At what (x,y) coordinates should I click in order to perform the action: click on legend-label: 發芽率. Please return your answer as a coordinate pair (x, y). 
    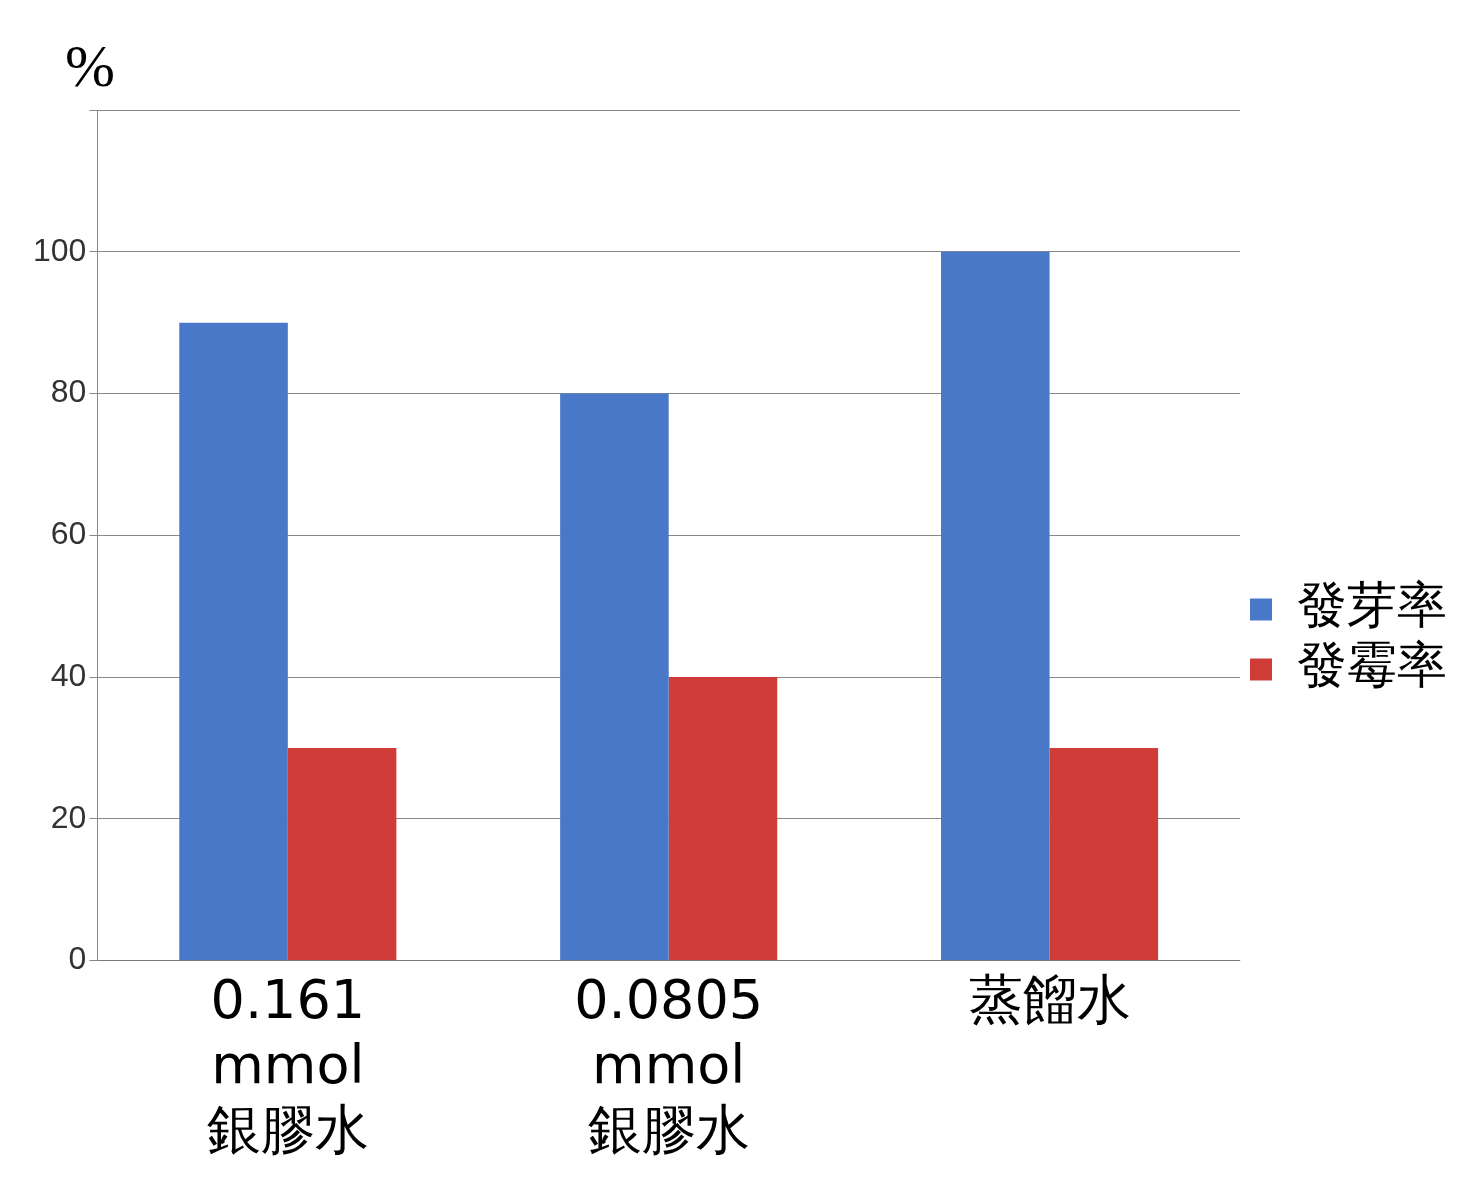
    Looking at the image, I should click on (1372, 605).